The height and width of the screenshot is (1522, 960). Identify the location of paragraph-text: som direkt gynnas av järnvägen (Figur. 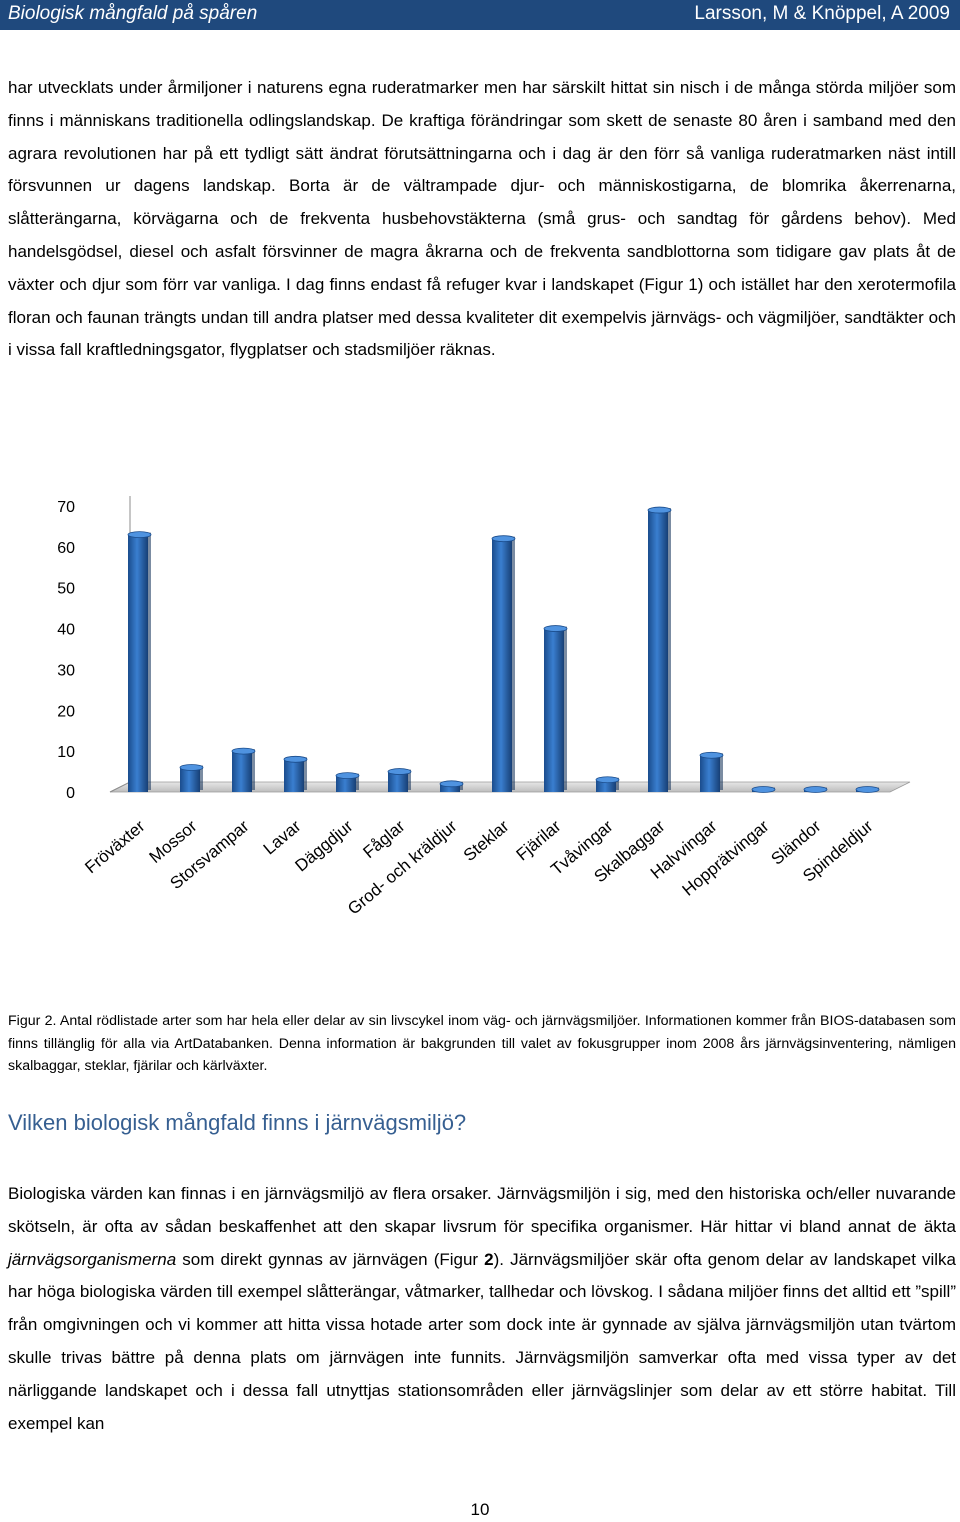
(330, 1259).